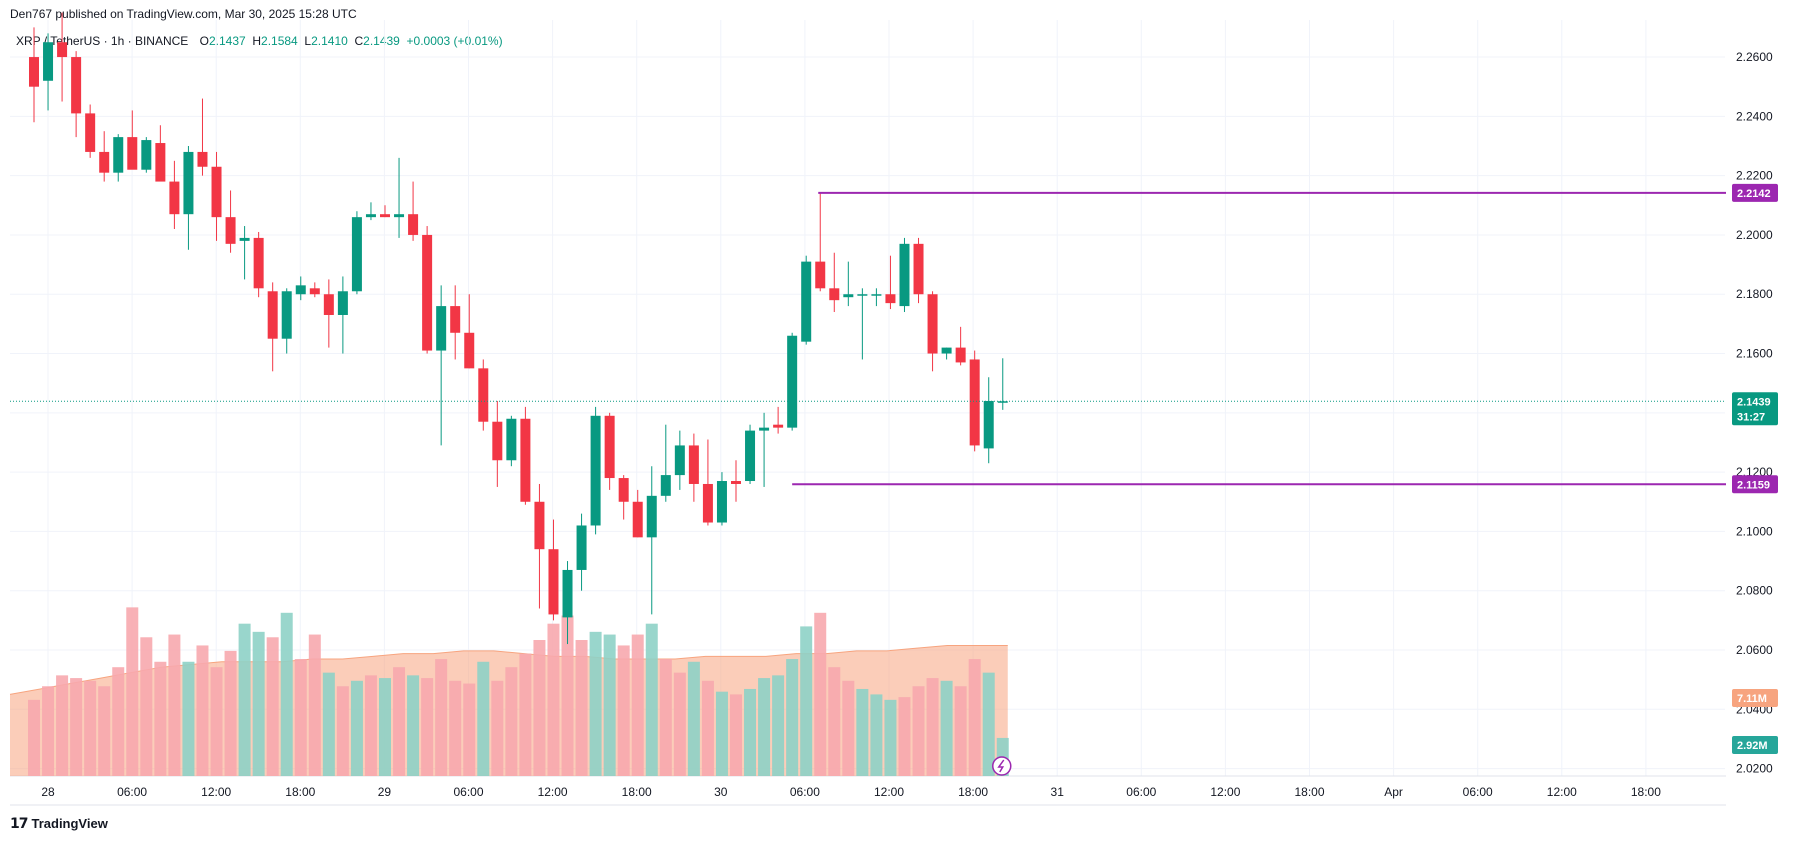 This screenshot has width=1794, height=841. I want to click on level-price-tag, so click(1755, 192).